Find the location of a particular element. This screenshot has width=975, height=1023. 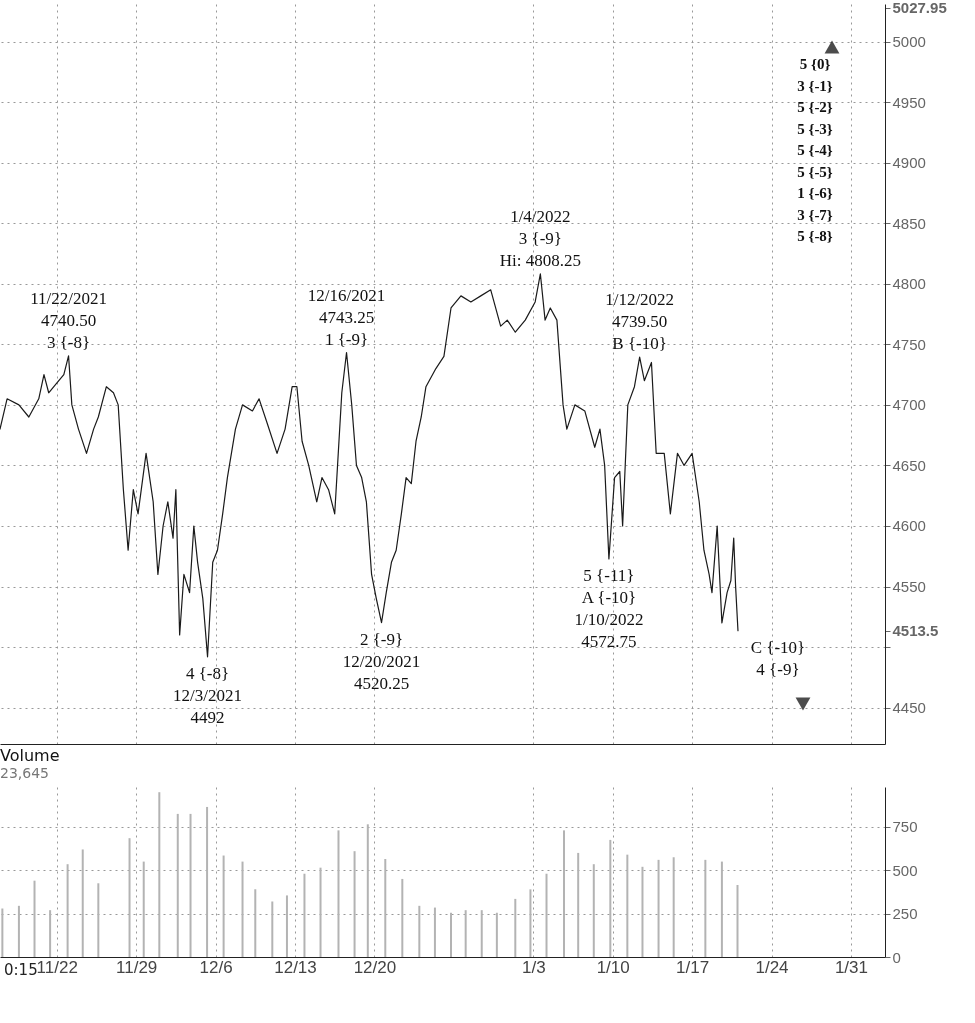

y-tick-label: 4700 is located at coordinates (909, 405).